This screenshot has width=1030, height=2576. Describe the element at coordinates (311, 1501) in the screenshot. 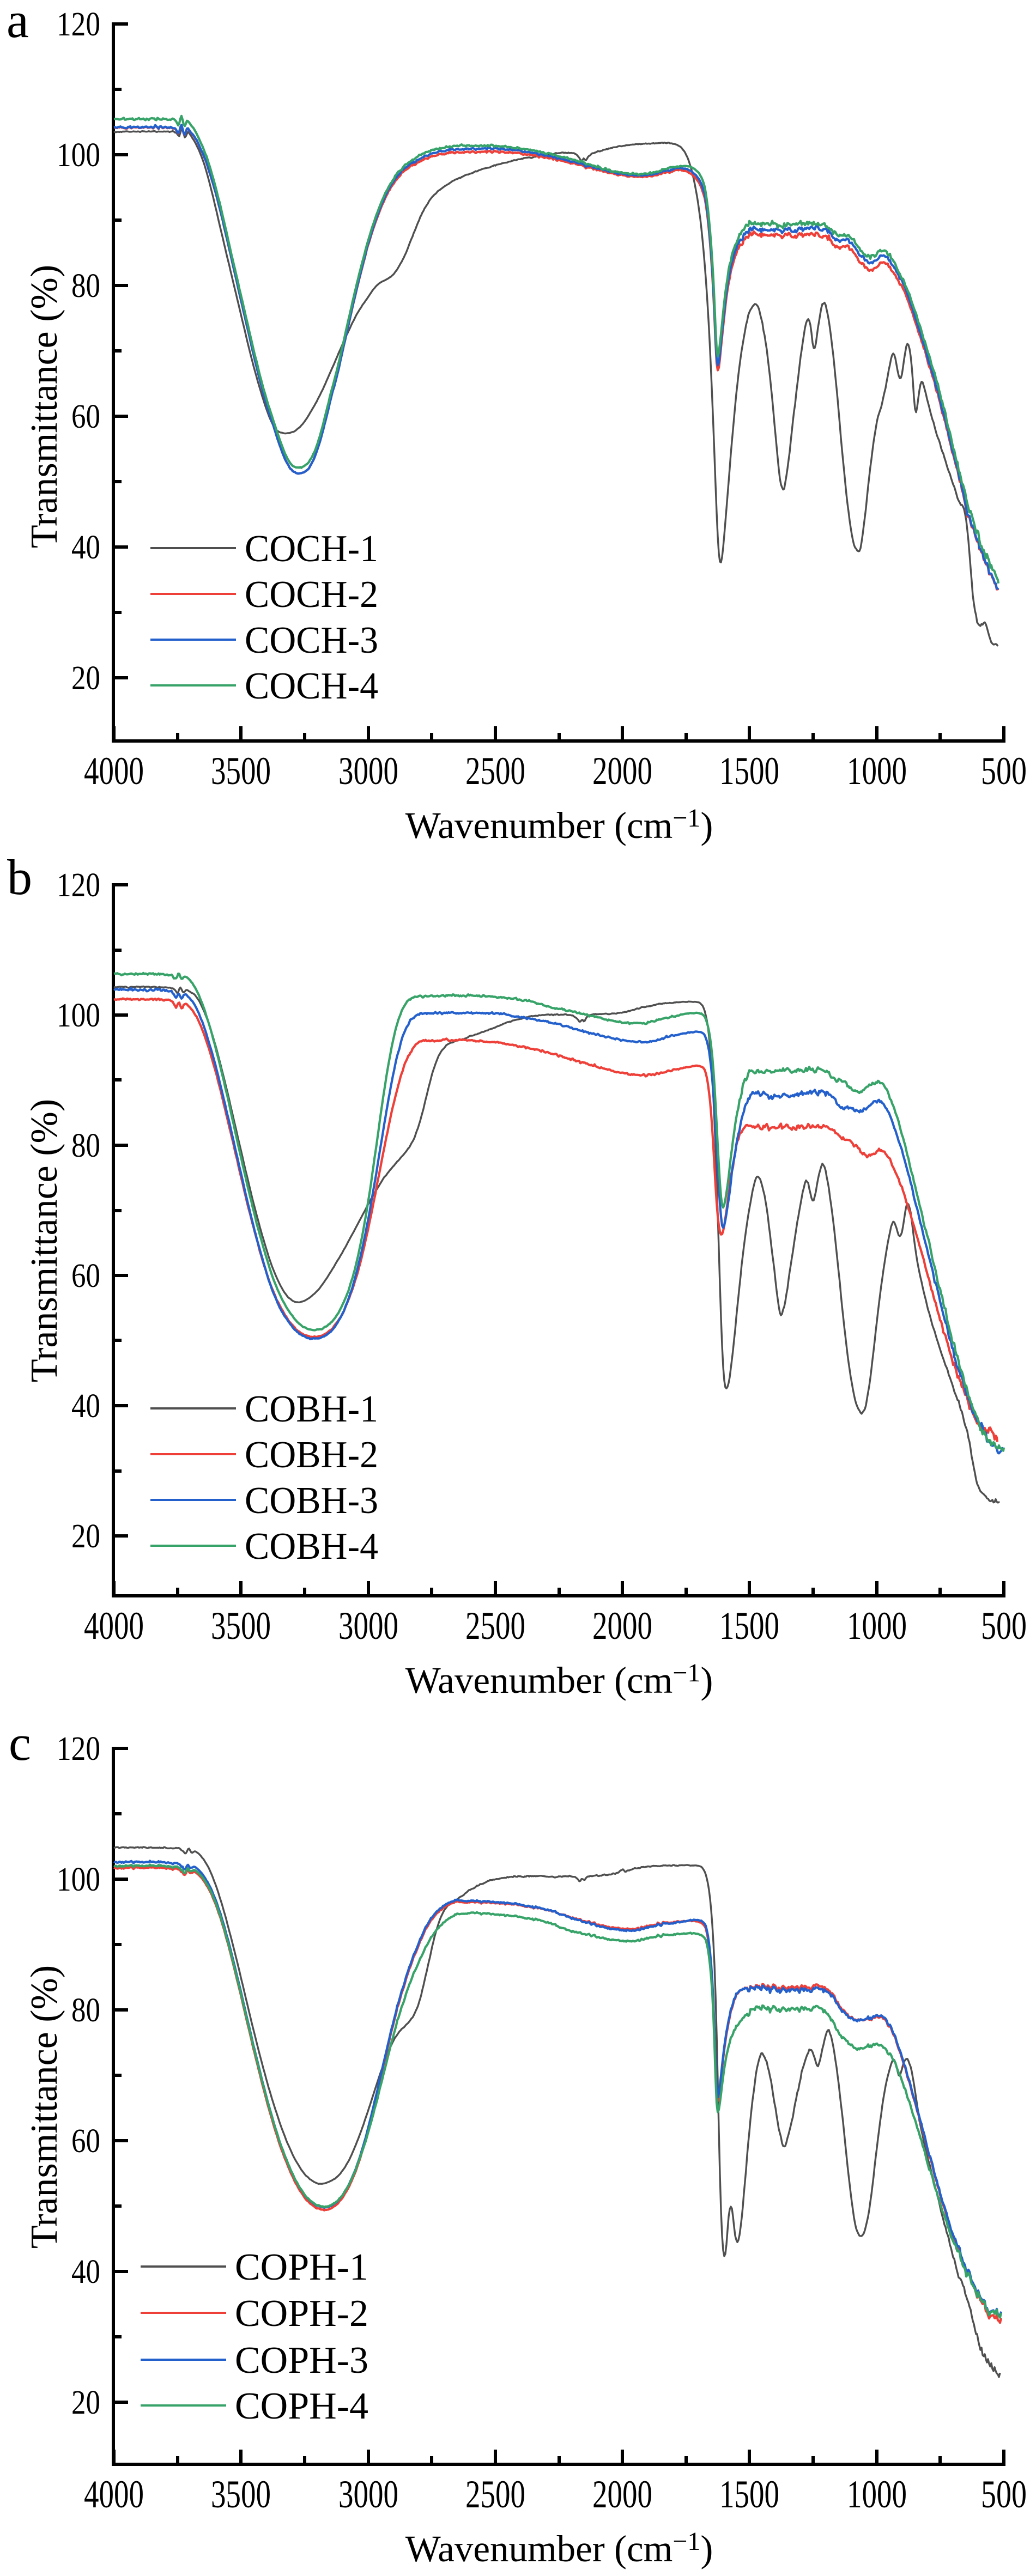

I see `svg-text: COBH-3` at that location.